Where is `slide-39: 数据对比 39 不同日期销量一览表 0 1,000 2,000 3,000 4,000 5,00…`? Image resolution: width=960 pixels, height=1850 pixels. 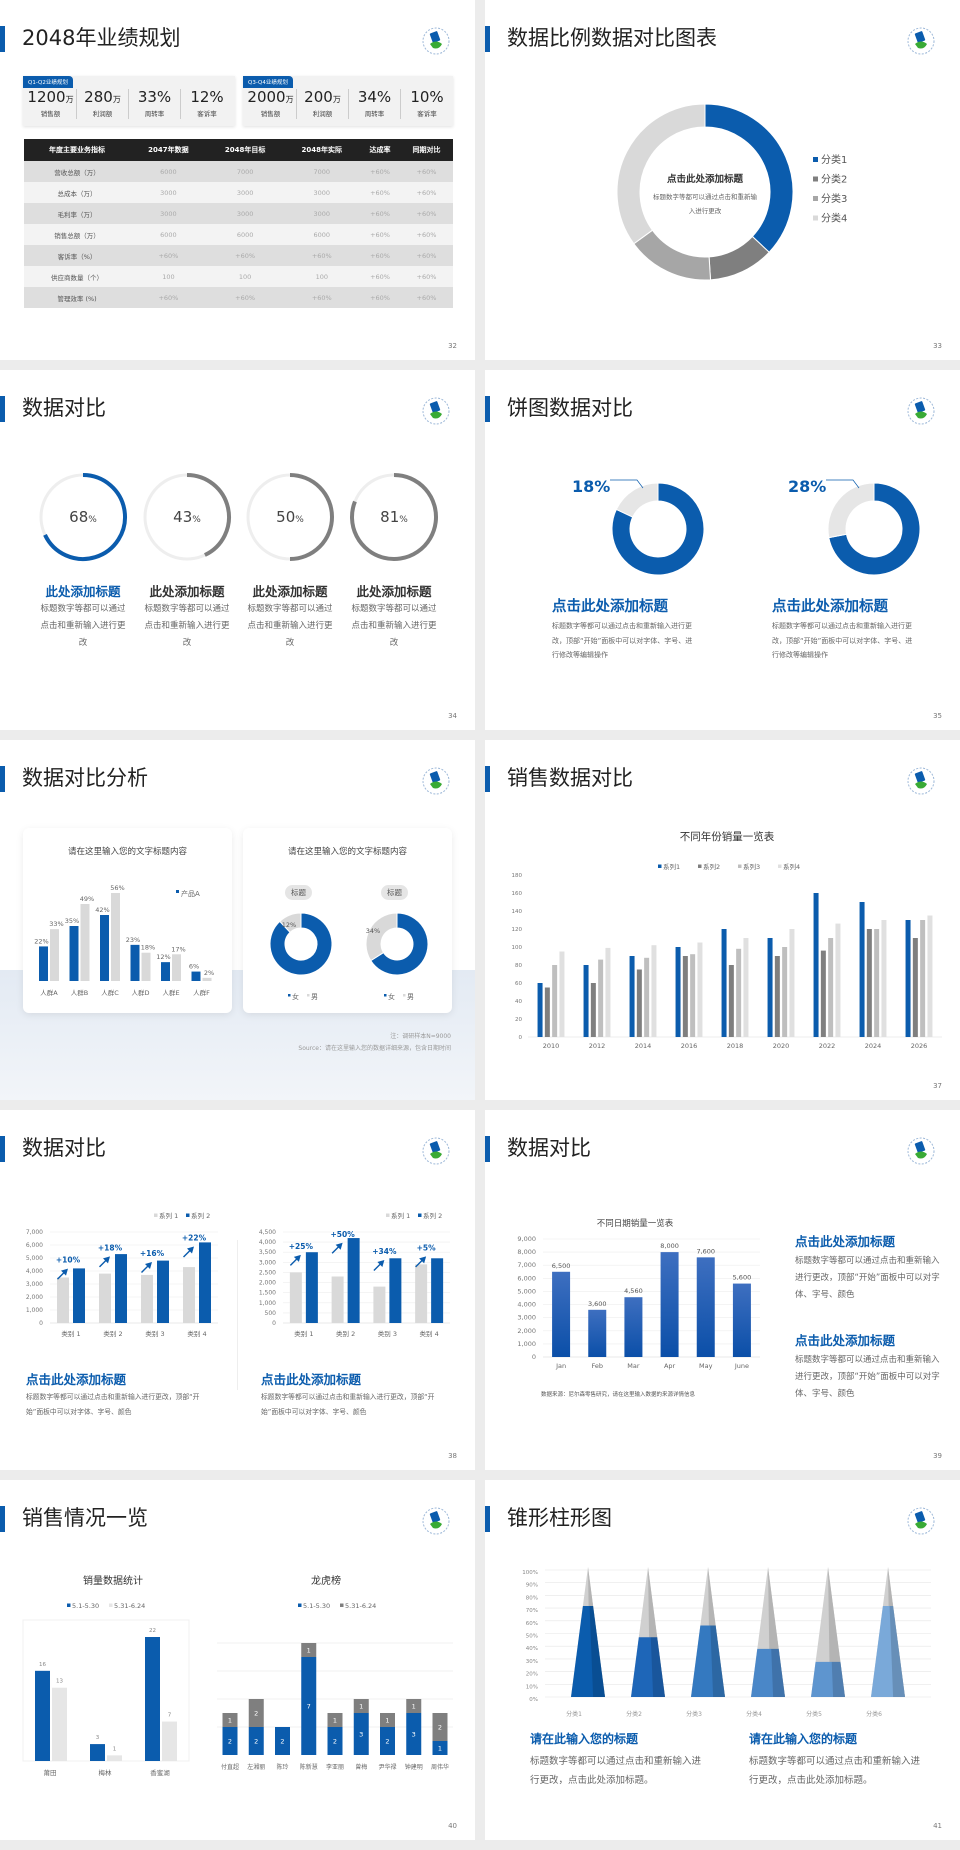
slide-39: 数据对比 39 不同日期销量一览表 0 1,000 2,000 3,000 4,000 5,00… is located at coordinates (722, 1290).